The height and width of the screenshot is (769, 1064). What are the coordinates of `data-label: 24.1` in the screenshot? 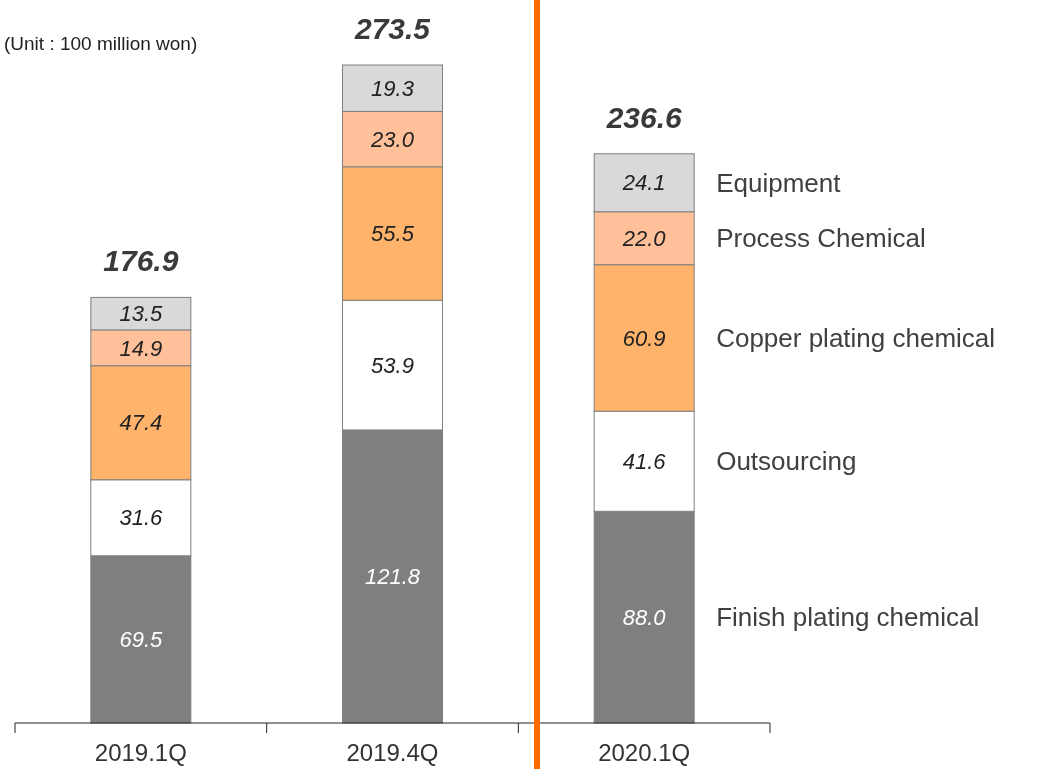 It's located at (643, 183).